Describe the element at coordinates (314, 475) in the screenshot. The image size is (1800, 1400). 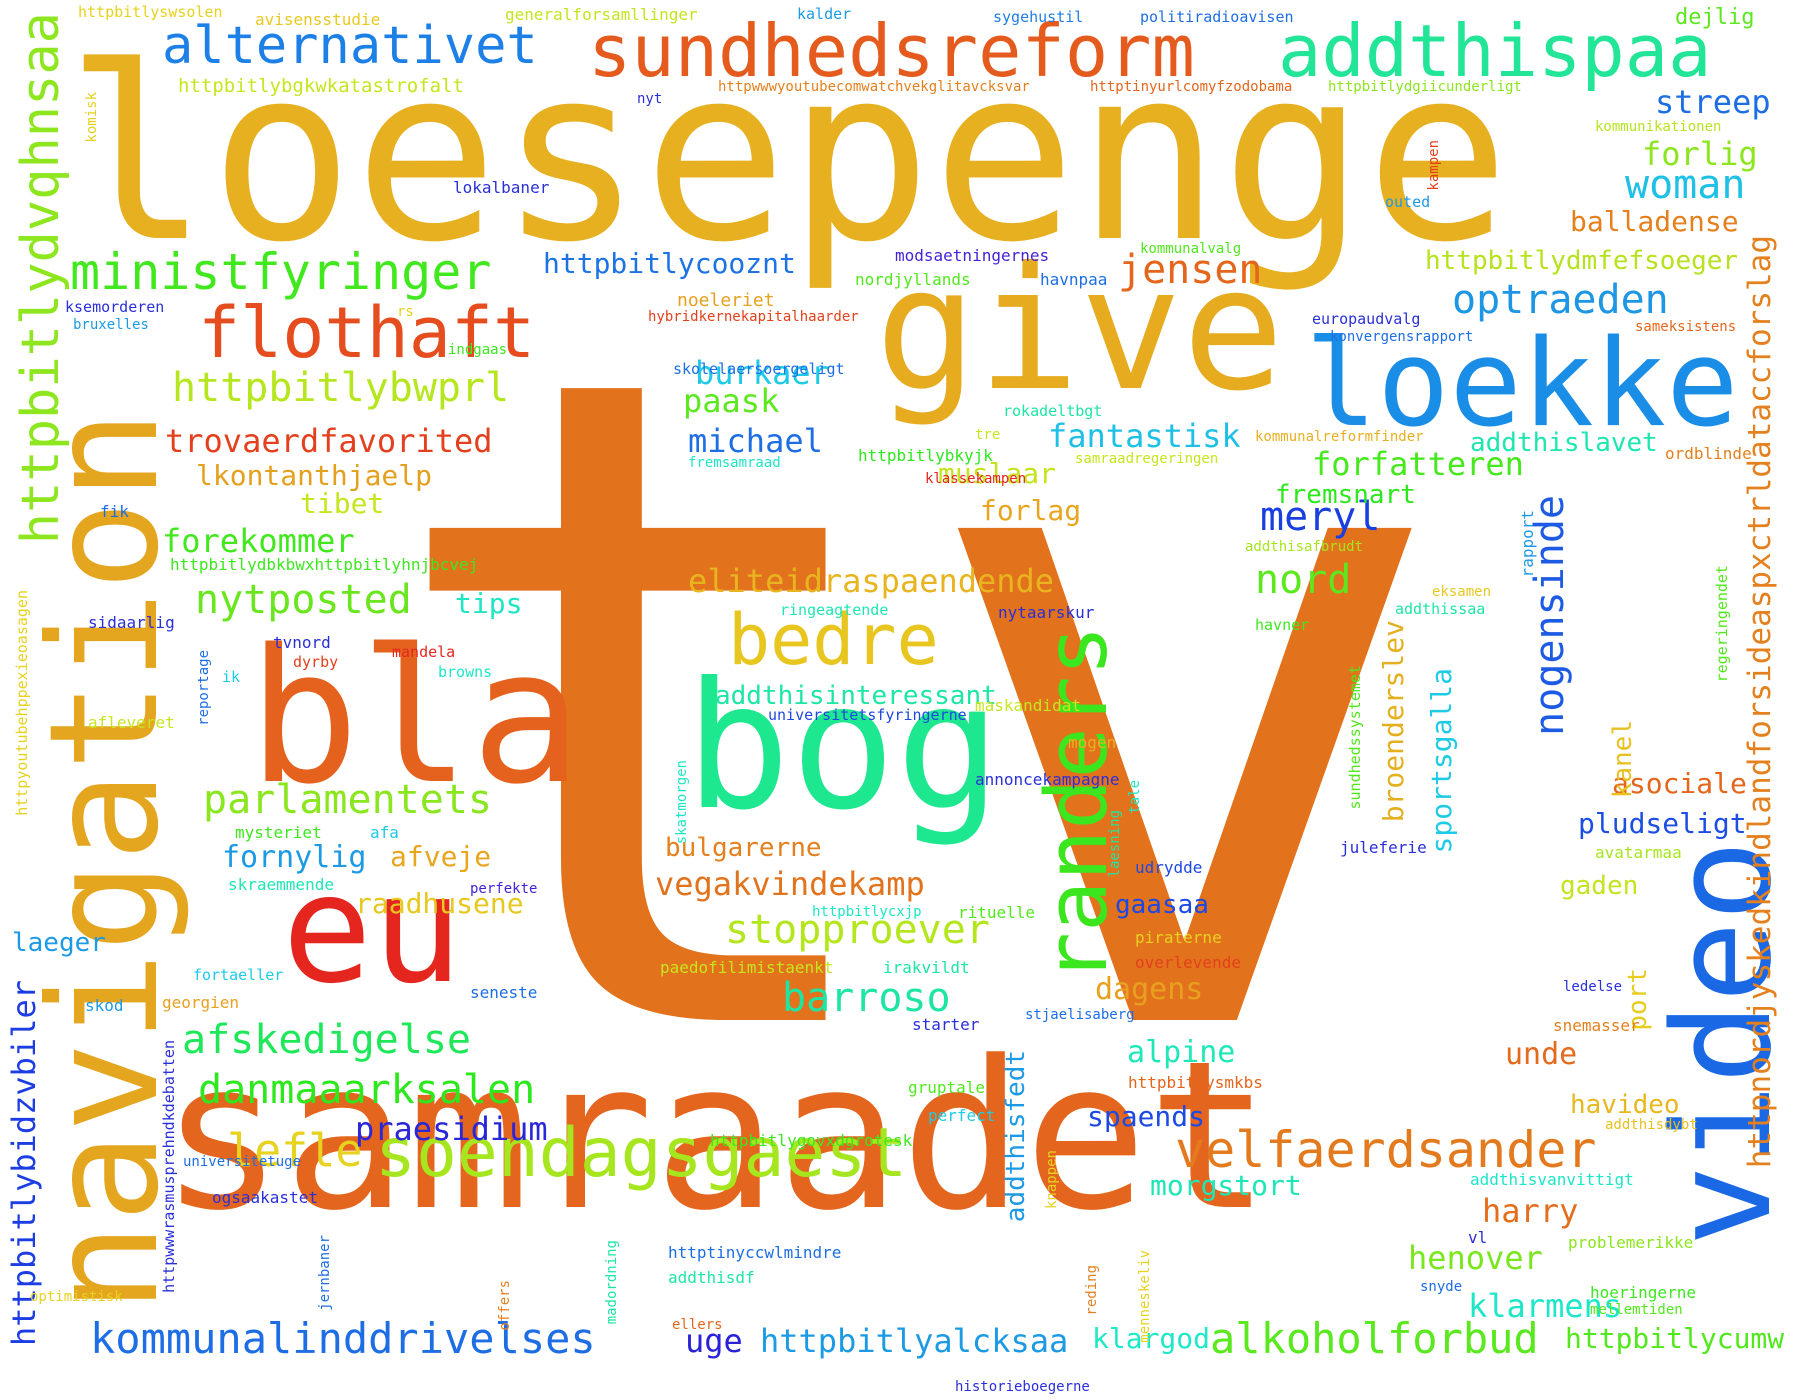
I see `word-lkontanthjaelp: lkontanthjaelp` at that location.